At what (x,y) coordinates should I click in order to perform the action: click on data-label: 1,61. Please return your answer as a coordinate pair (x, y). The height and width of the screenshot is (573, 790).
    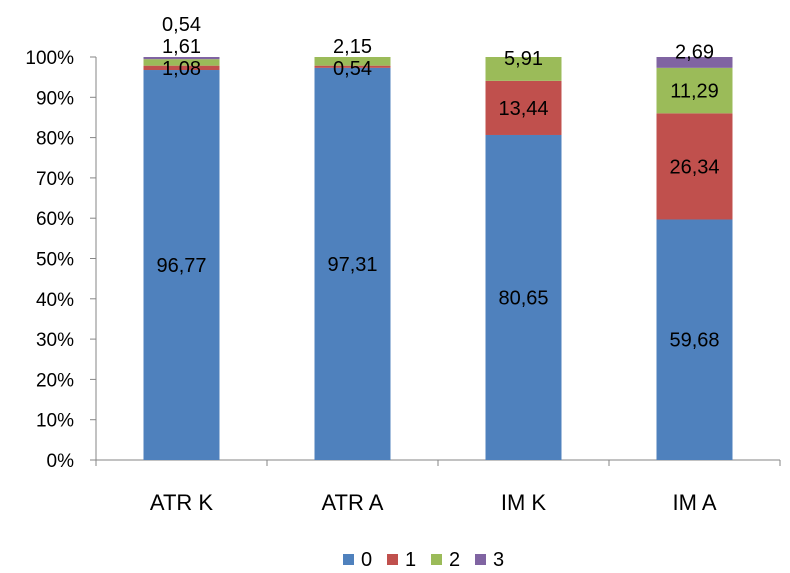
    Looking at the image, I should click on (181, 47).